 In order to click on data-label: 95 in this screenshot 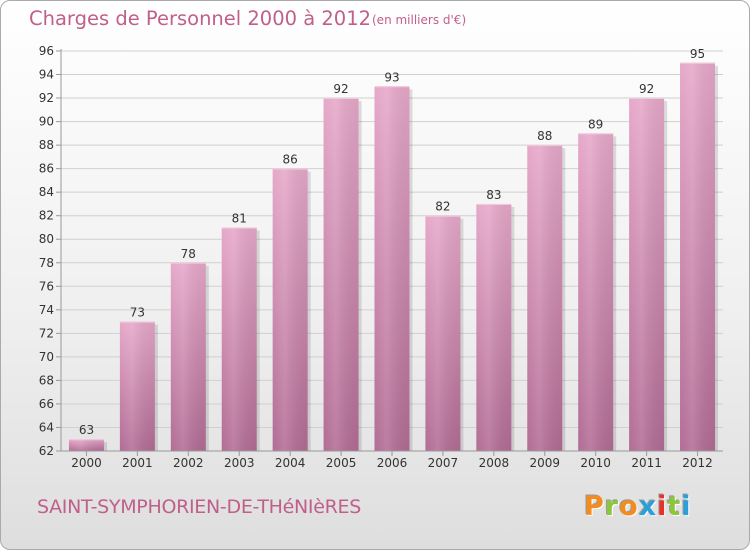, I will do `click(697, 54)`.